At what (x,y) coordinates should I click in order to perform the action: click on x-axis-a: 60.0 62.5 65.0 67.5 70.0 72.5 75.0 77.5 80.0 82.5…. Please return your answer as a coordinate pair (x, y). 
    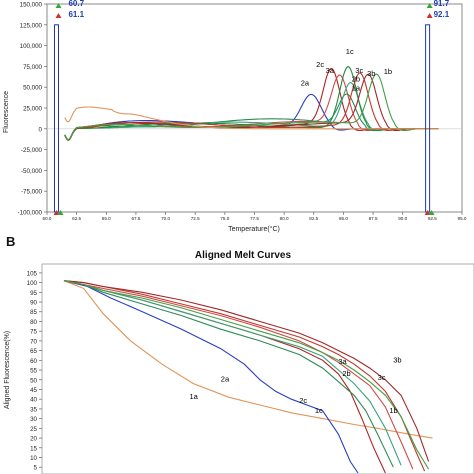
    Looking at the image, I should click on (255, 216).